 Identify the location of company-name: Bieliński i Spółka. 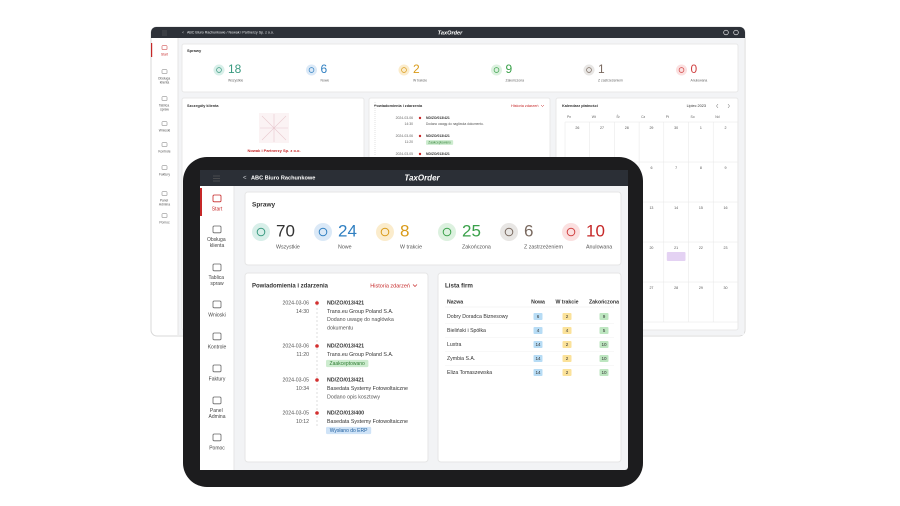
(466, 331).